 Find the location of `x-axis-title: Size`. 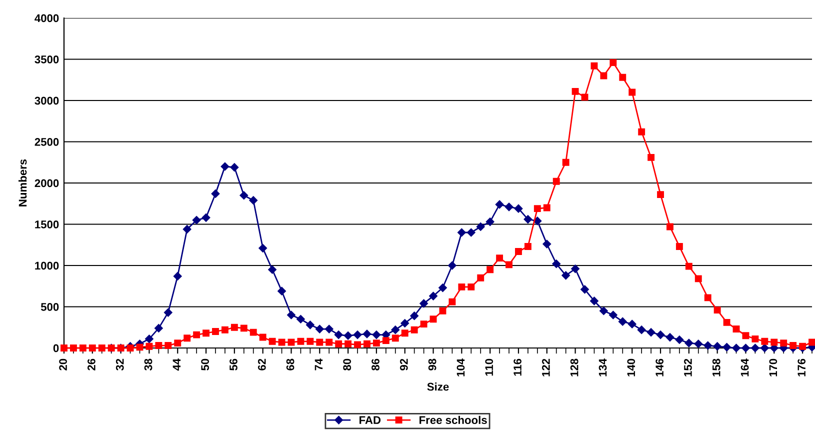

x-axis-title: Size is located at coordinates (438, 386).